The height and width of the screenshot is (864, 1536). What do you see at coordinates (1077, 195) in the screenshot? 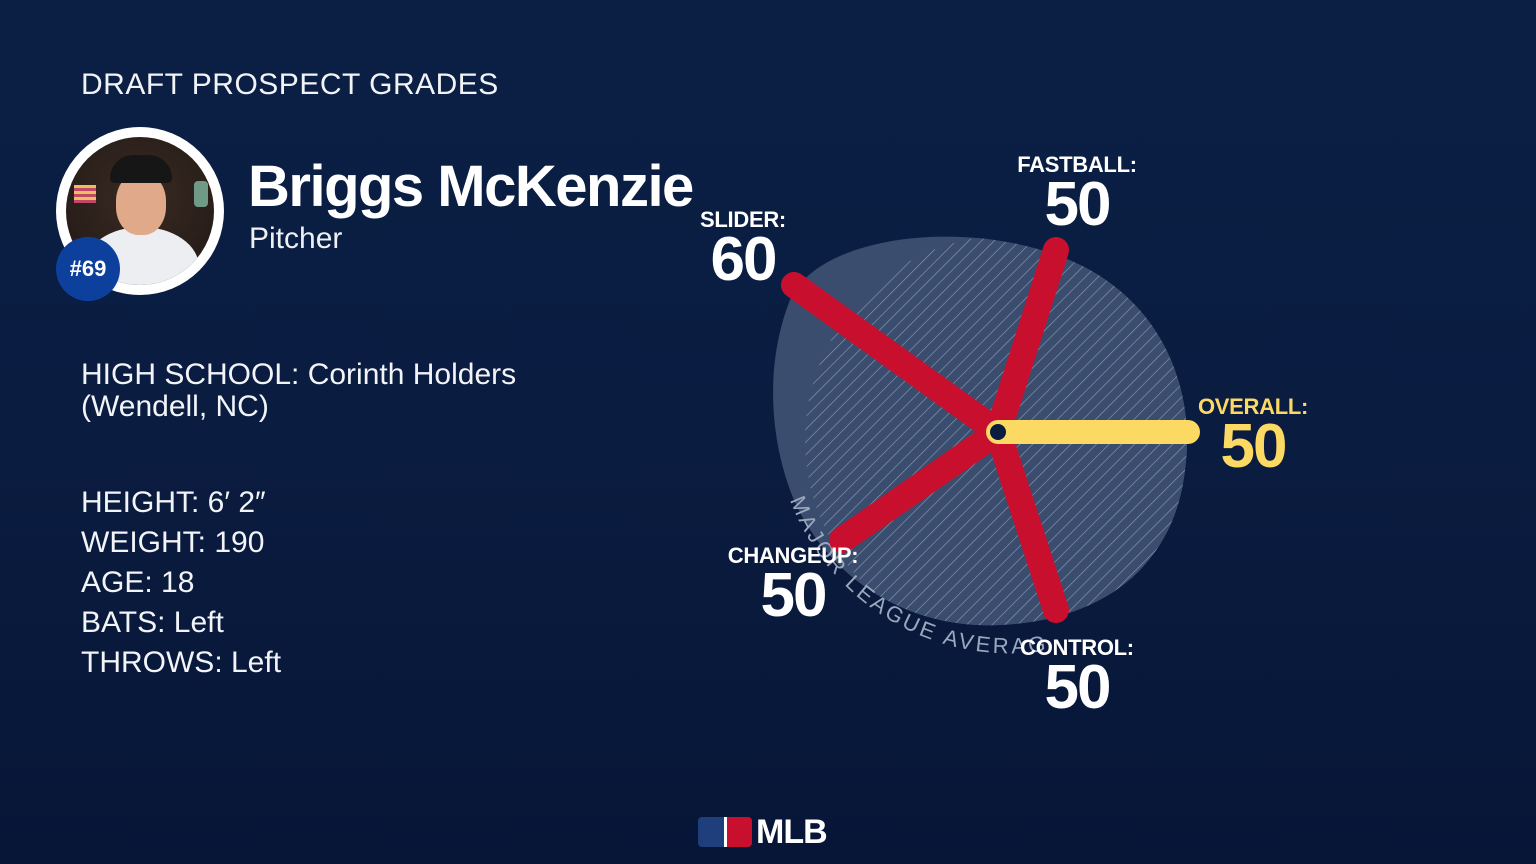
I see `label-fastball: FASTBALL: 50` at bounding box center [1077, 195].